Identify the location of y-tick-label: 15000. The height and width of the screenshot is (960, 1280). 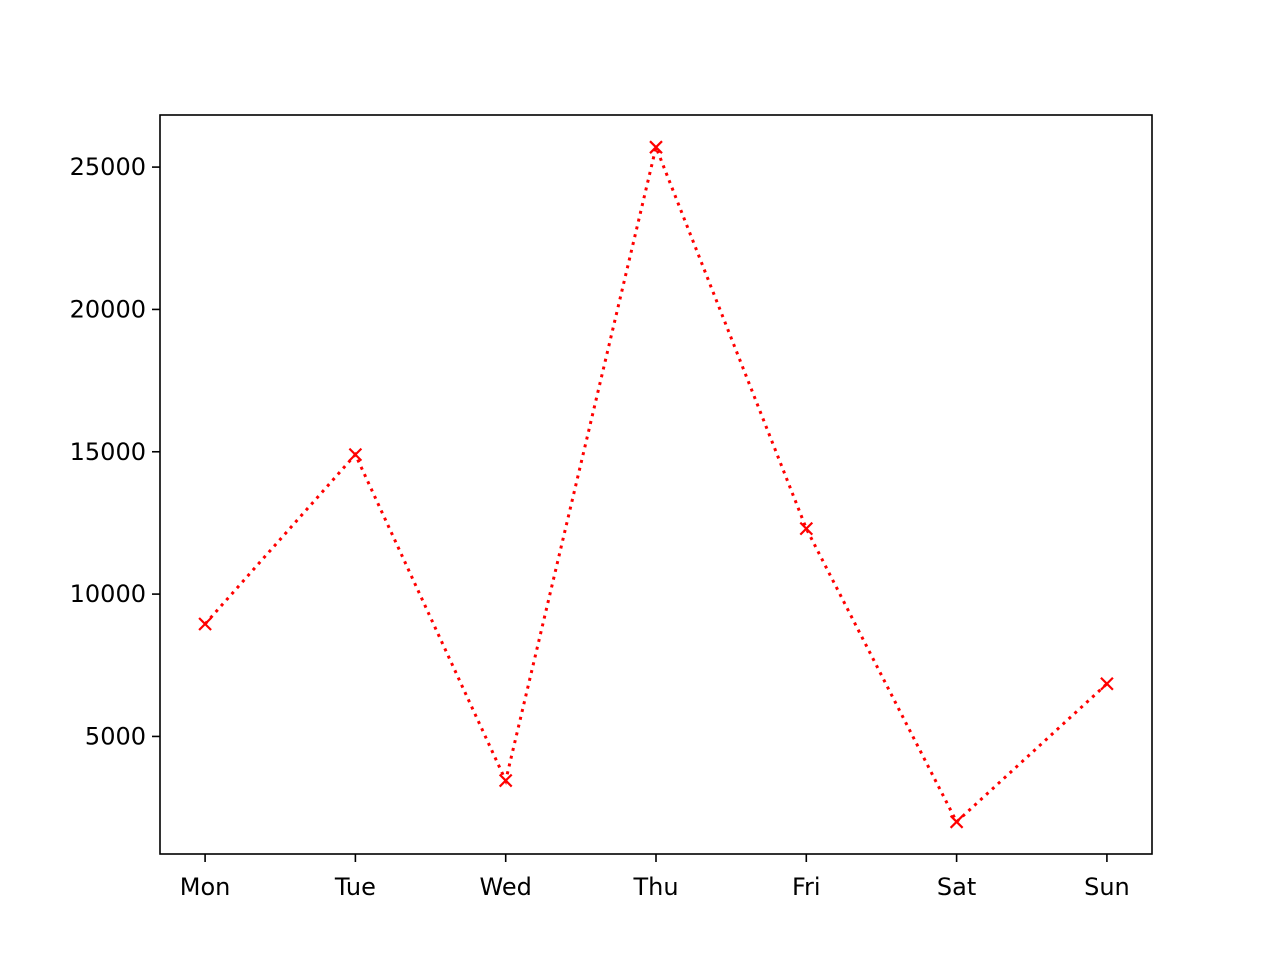
(108, 452).